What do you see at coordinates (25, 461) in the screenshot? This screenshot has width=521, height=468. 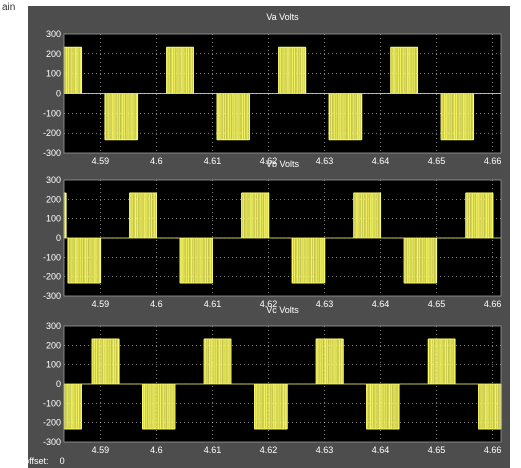 I see `time-offset-label: Time offset:` at bounding box center [25, 461].